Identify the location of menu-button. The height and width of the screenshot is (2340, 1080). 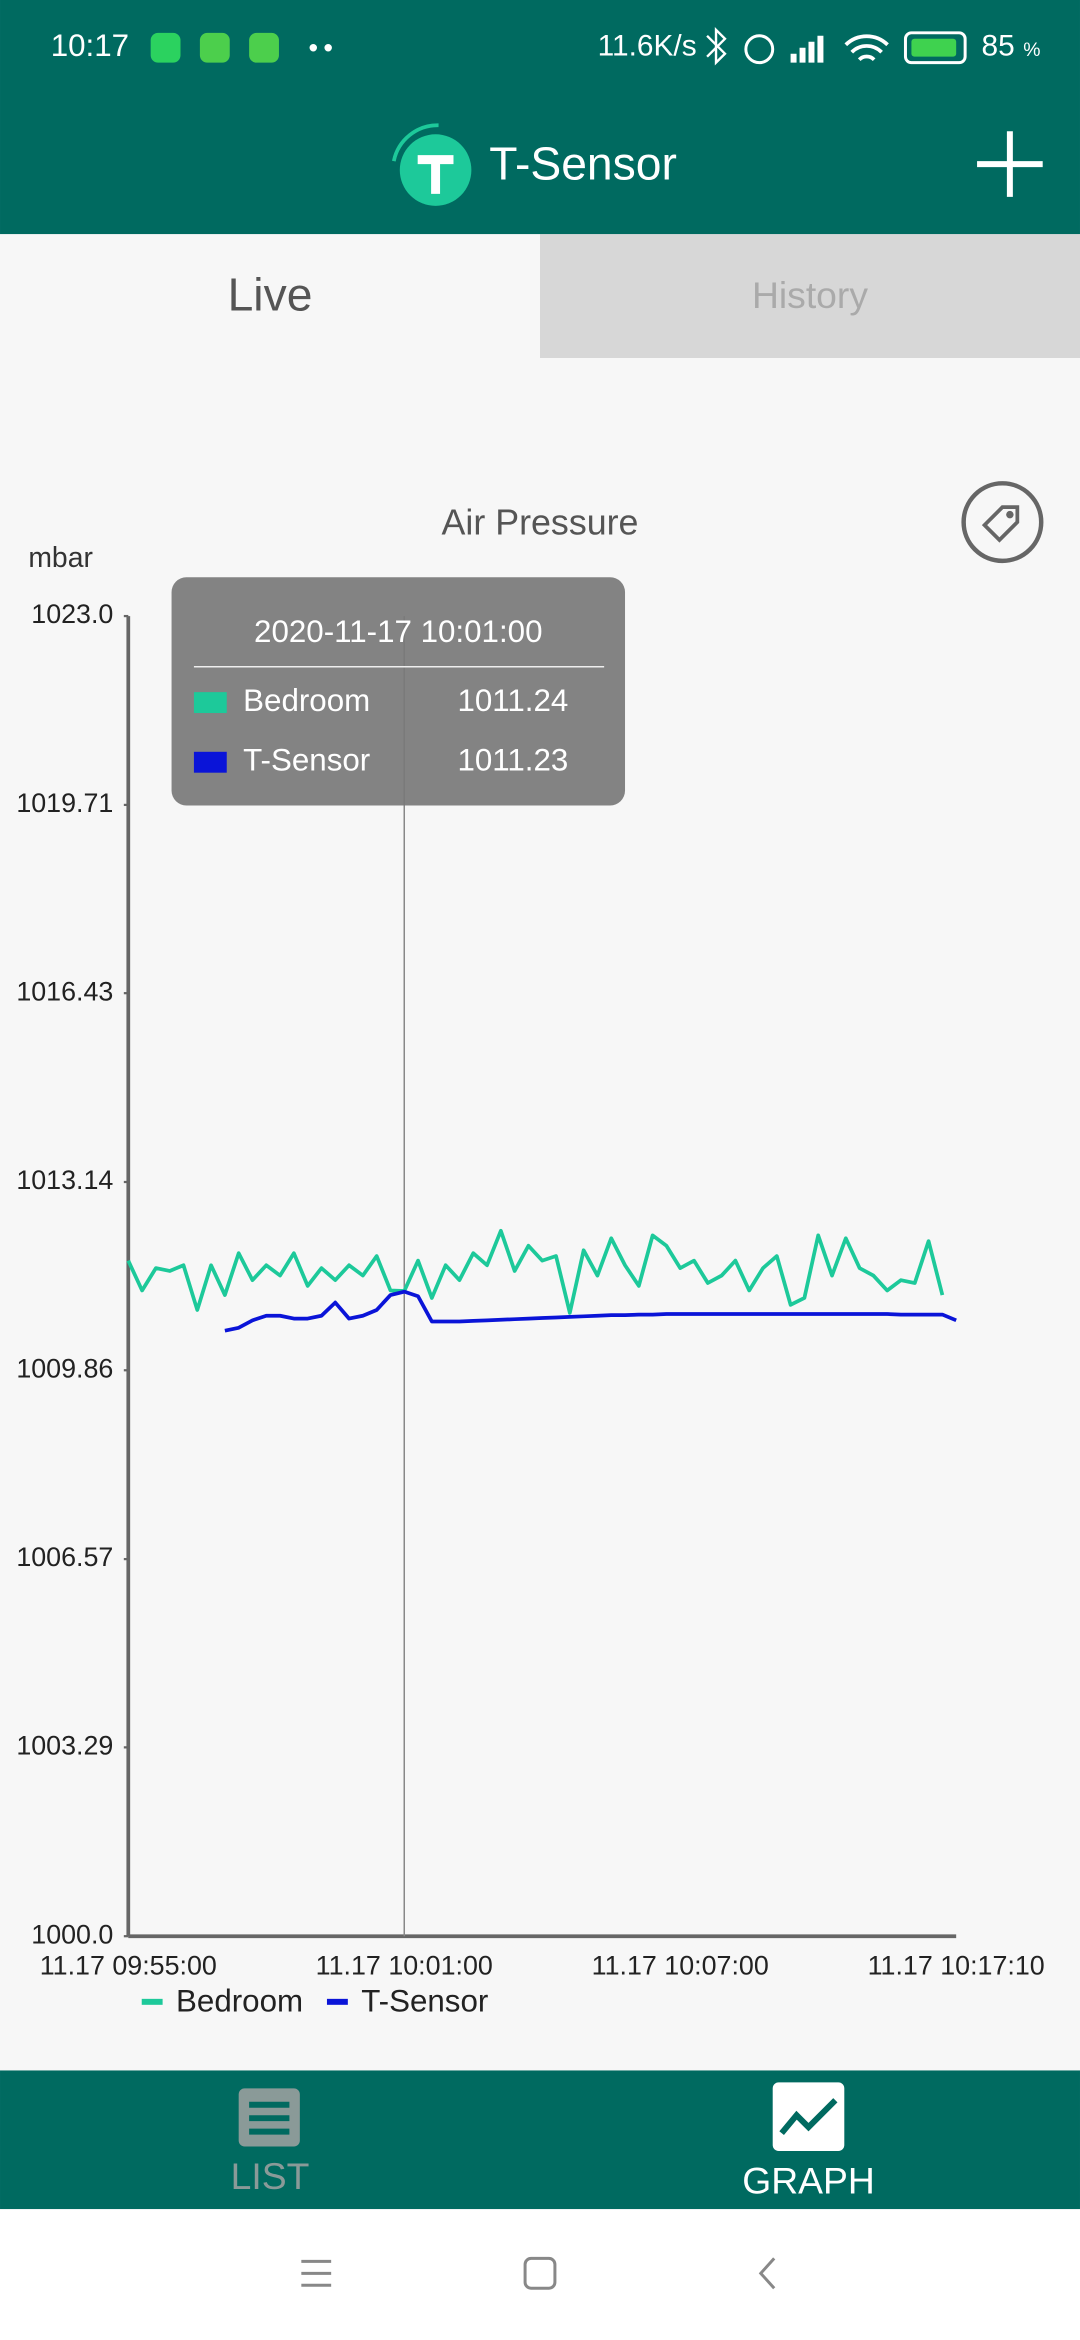
(316, 2273).